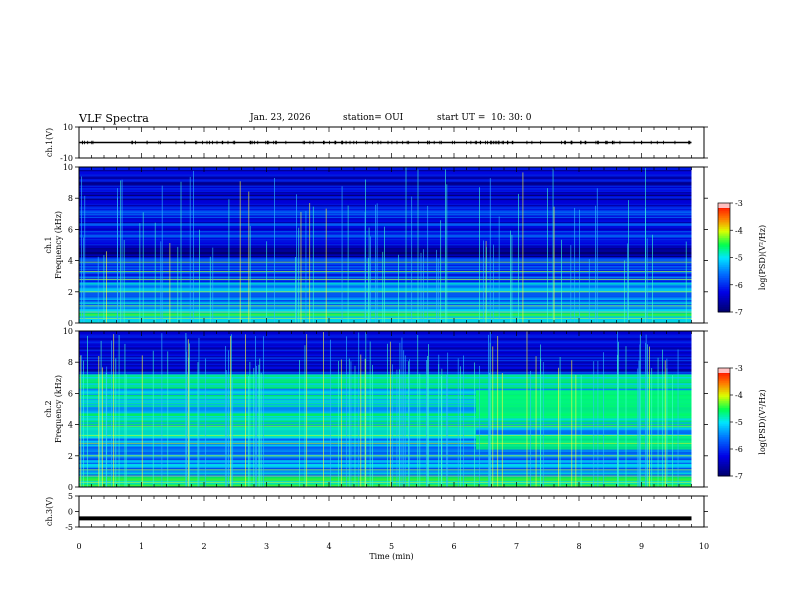  I want to click on x-tick-label: 0, so click(78, 546).